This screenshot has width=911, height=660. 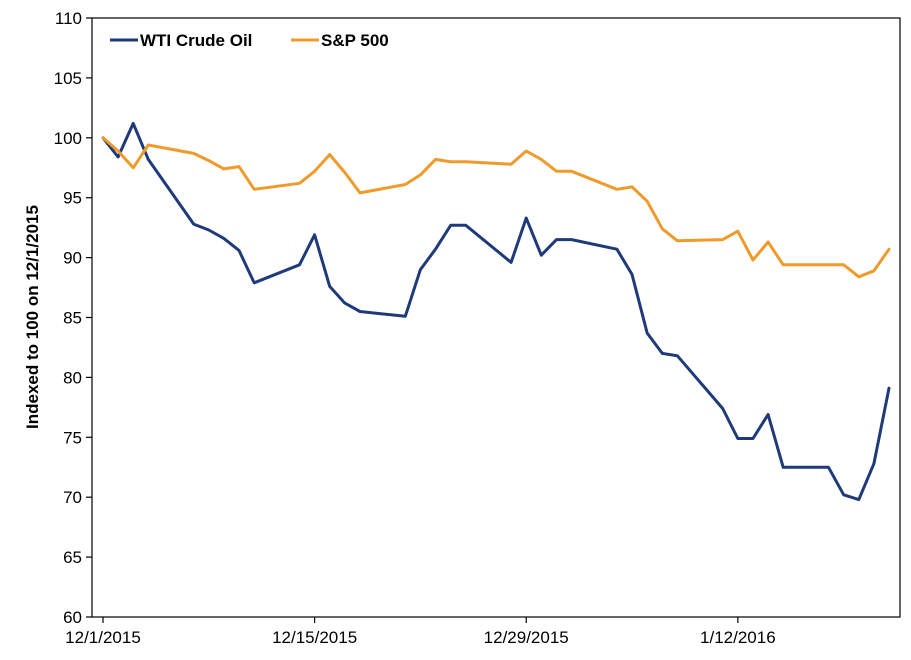 I want to click on y-axis: 60 65 70 75 80 85 90 95 100 105 110, so click(x=73, y=318).